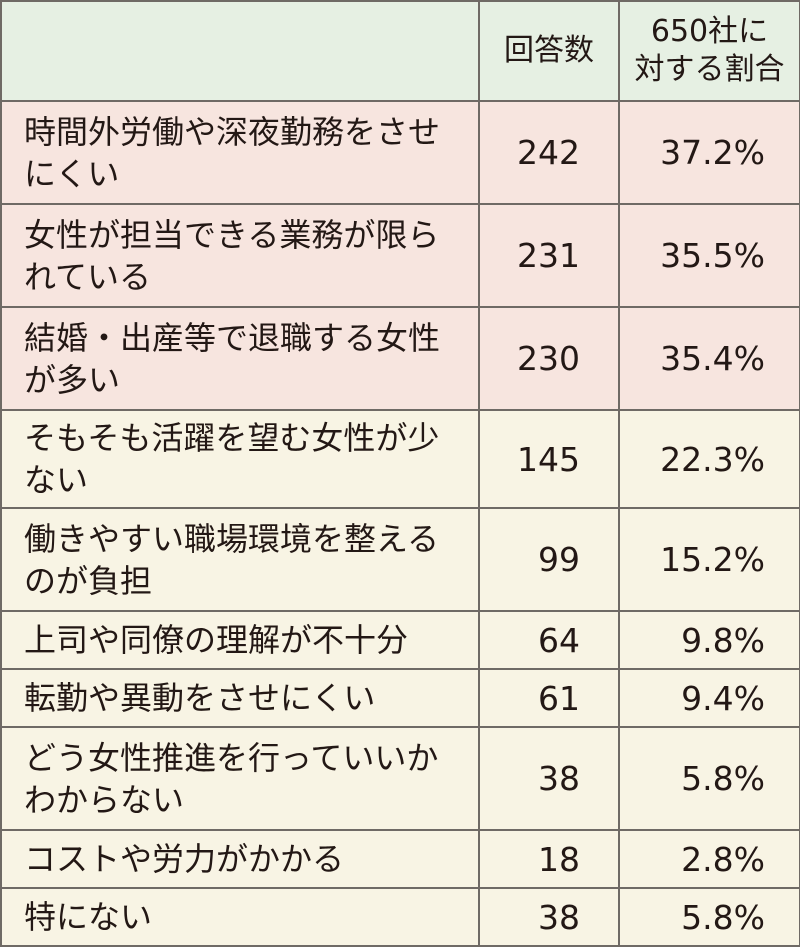 This screenshot has height=947, width=800. What do you see at coordinates (549, 698) in the screenshot?
I see `row-count: 61` at bounding box center [549, 698].